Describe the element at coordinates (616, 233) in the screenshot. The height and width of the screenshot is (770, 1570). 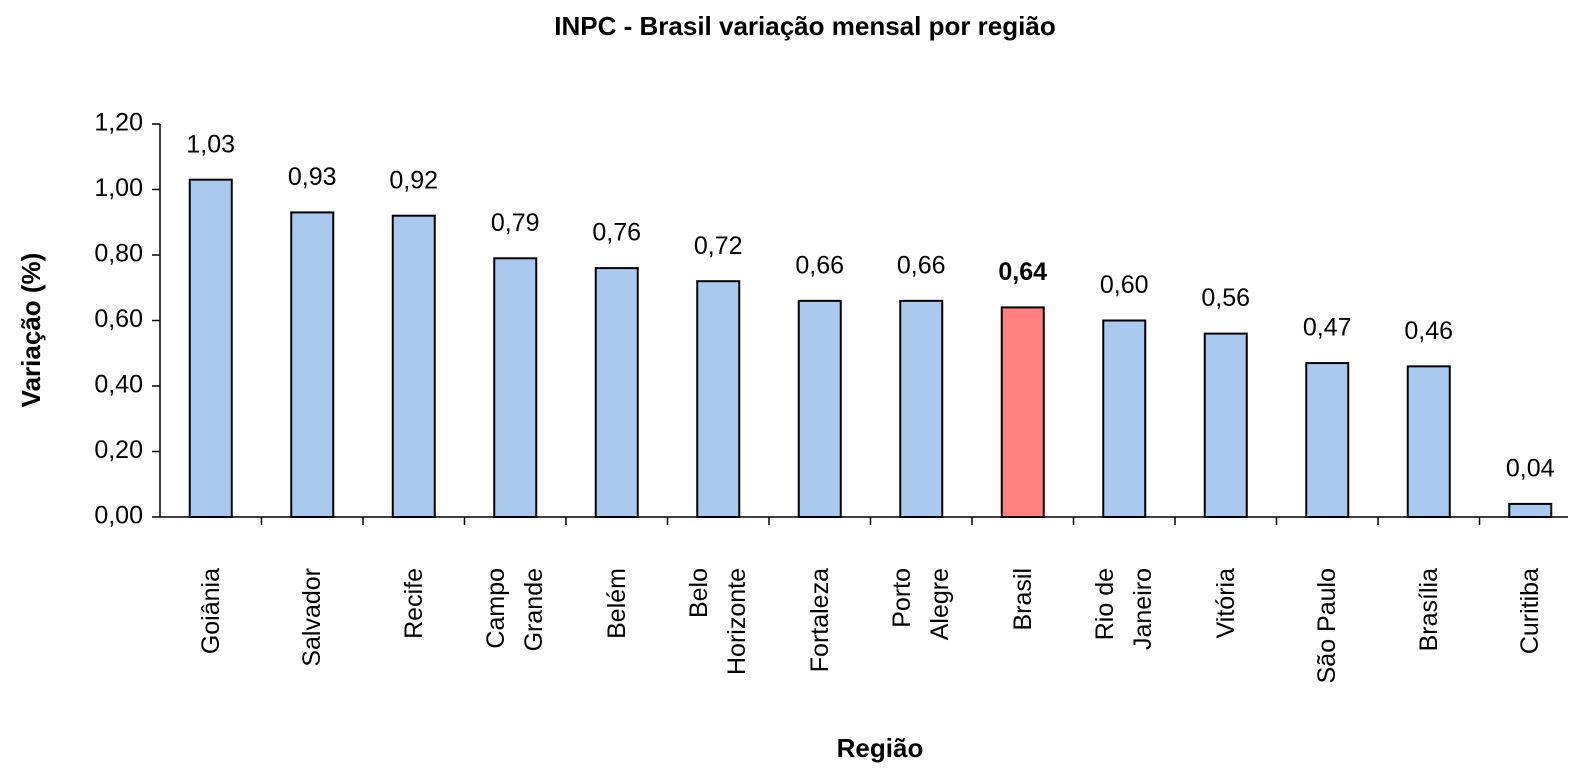
I see `value-label: 0,76` at that location.